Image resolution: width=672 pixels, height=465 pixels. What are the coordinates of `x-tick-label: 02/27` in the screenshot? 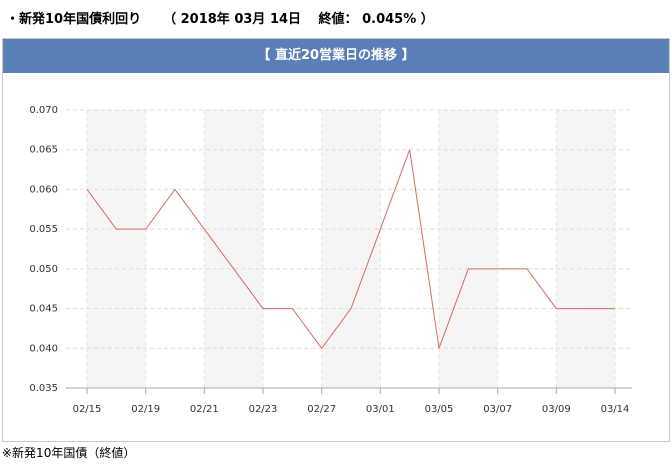 It's located at (321, 409).